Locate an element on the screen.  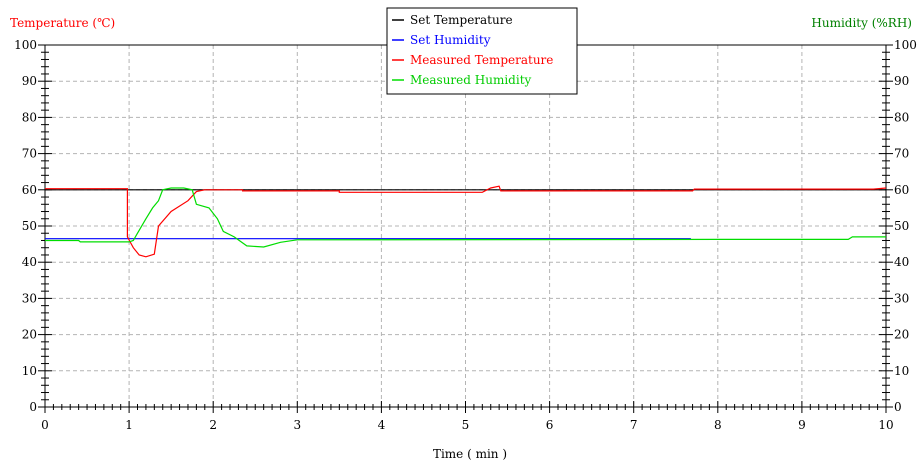
y-left-tick-label: 0 is located at coordinates (33, 407).